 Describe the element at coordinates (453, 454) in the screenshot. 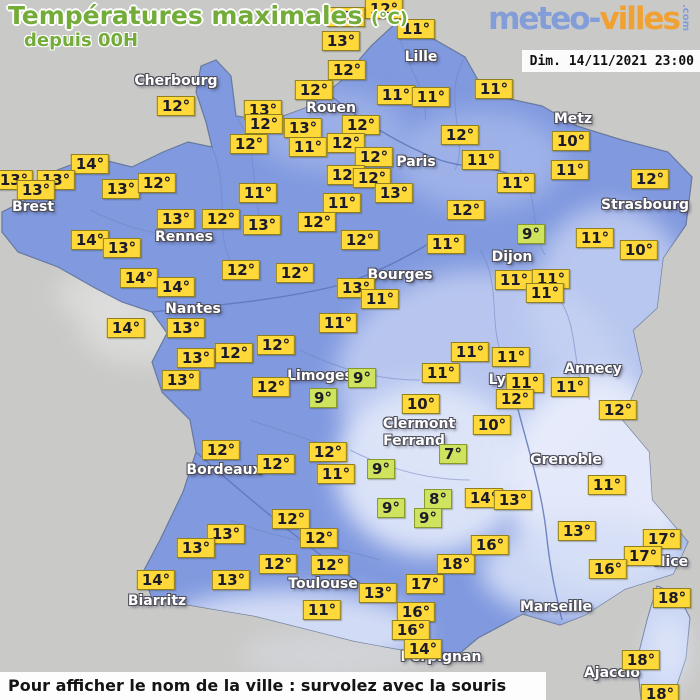

I see `temp-badge: 7°` at that location.